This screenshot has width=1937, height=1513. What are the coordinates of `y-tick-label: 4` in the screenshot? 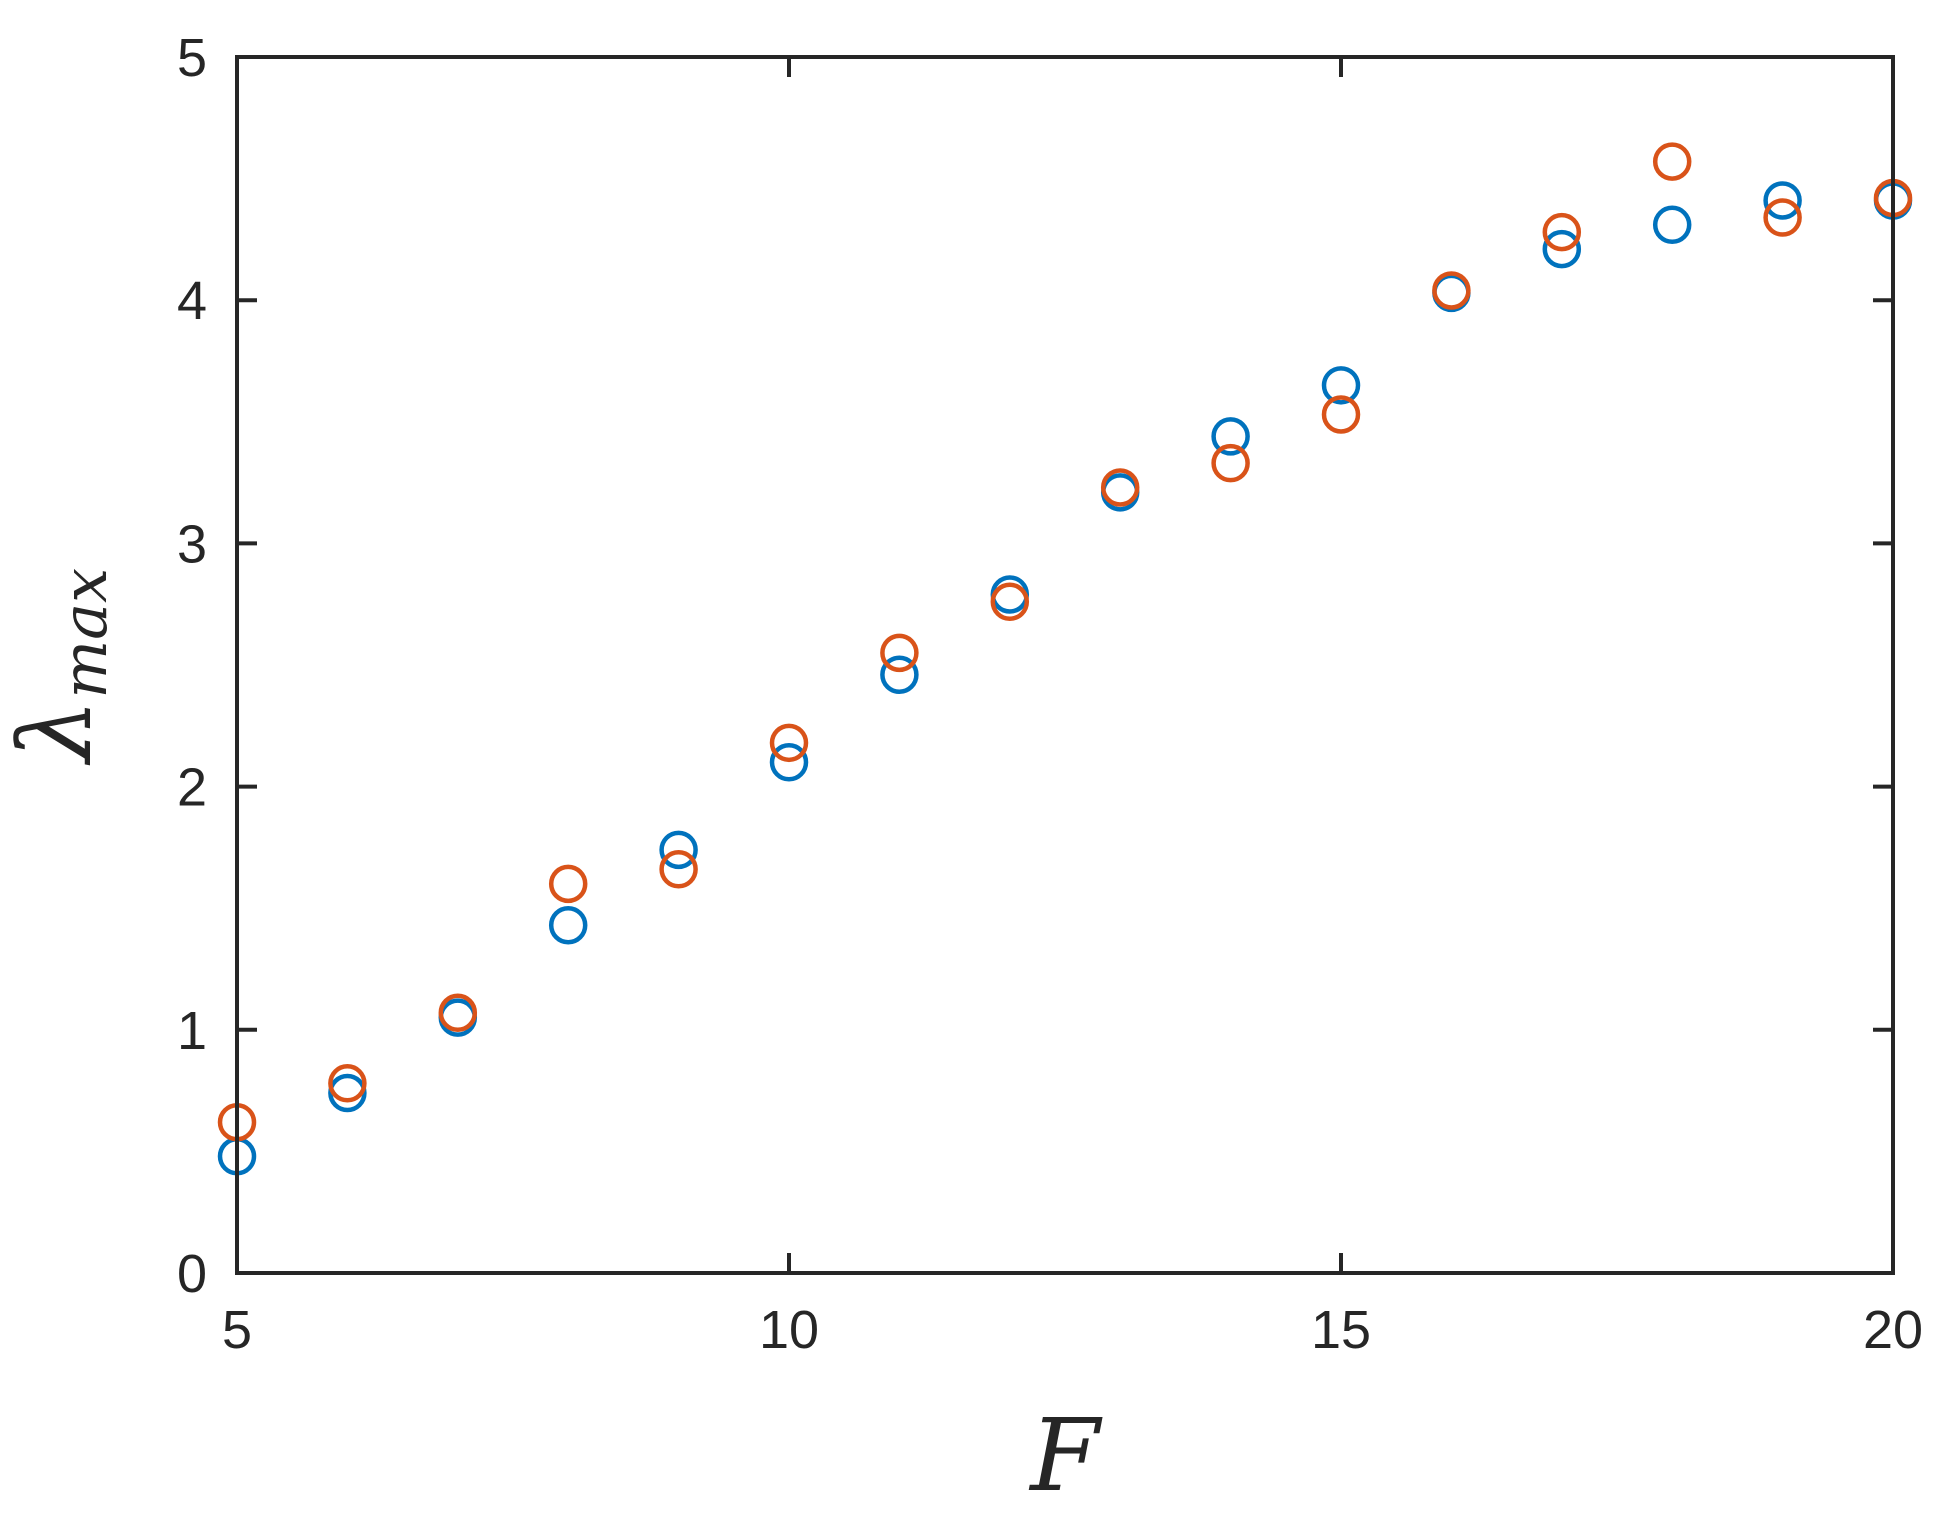 It's located at (192, 301).